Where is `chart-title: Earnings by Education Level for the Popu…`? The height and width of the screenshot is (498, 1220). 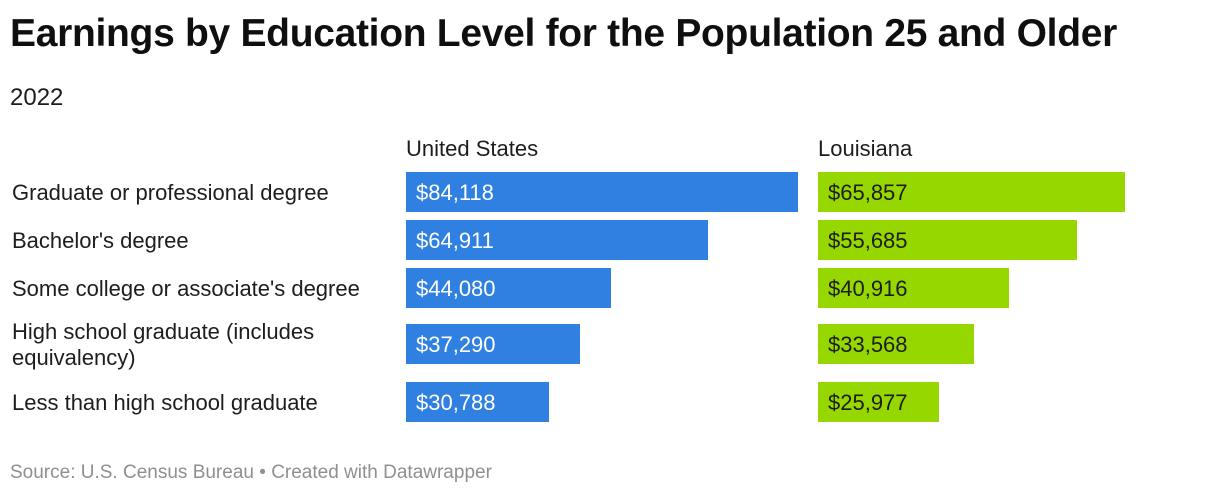 chart-title: Earnings by Education Level for the Popu… is located at coordinates (563, 33).